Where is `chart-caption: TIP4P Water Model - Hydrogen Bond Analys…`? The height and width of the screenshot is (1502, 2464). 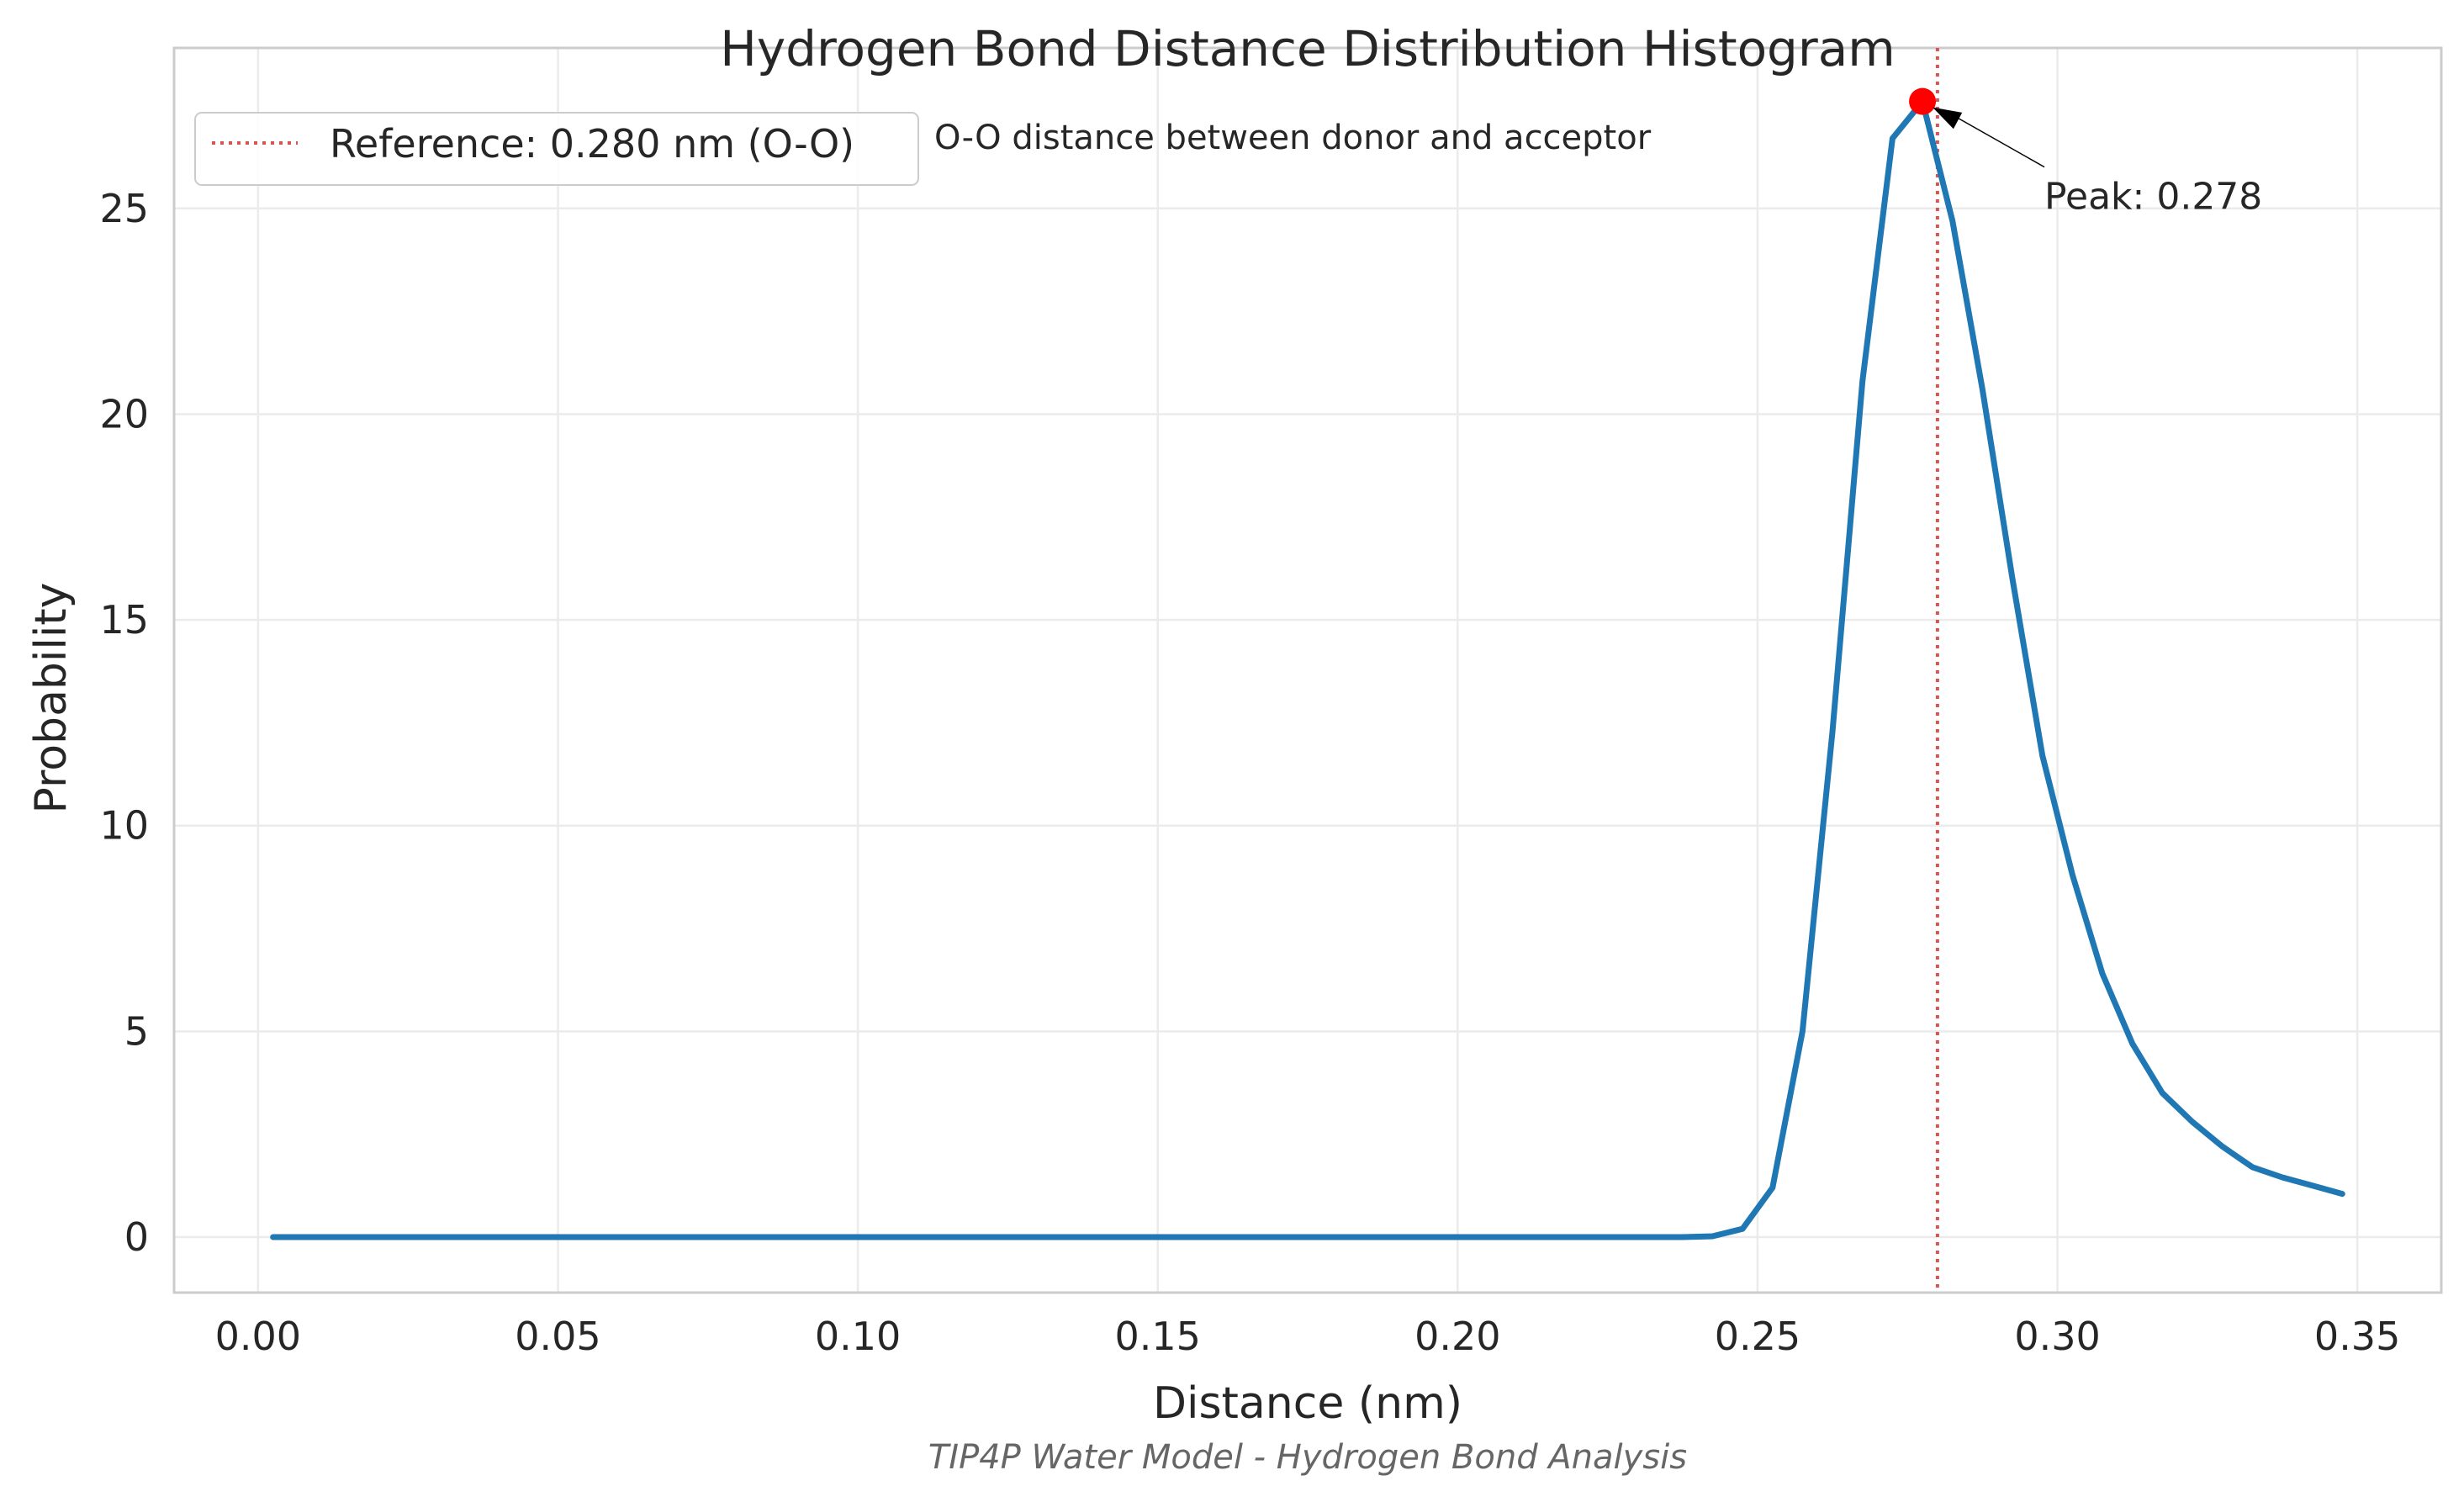 chart-caption: TIP4P Water Model - Hydrogen Bond Analys… is located at coordinates (1307, 1457).